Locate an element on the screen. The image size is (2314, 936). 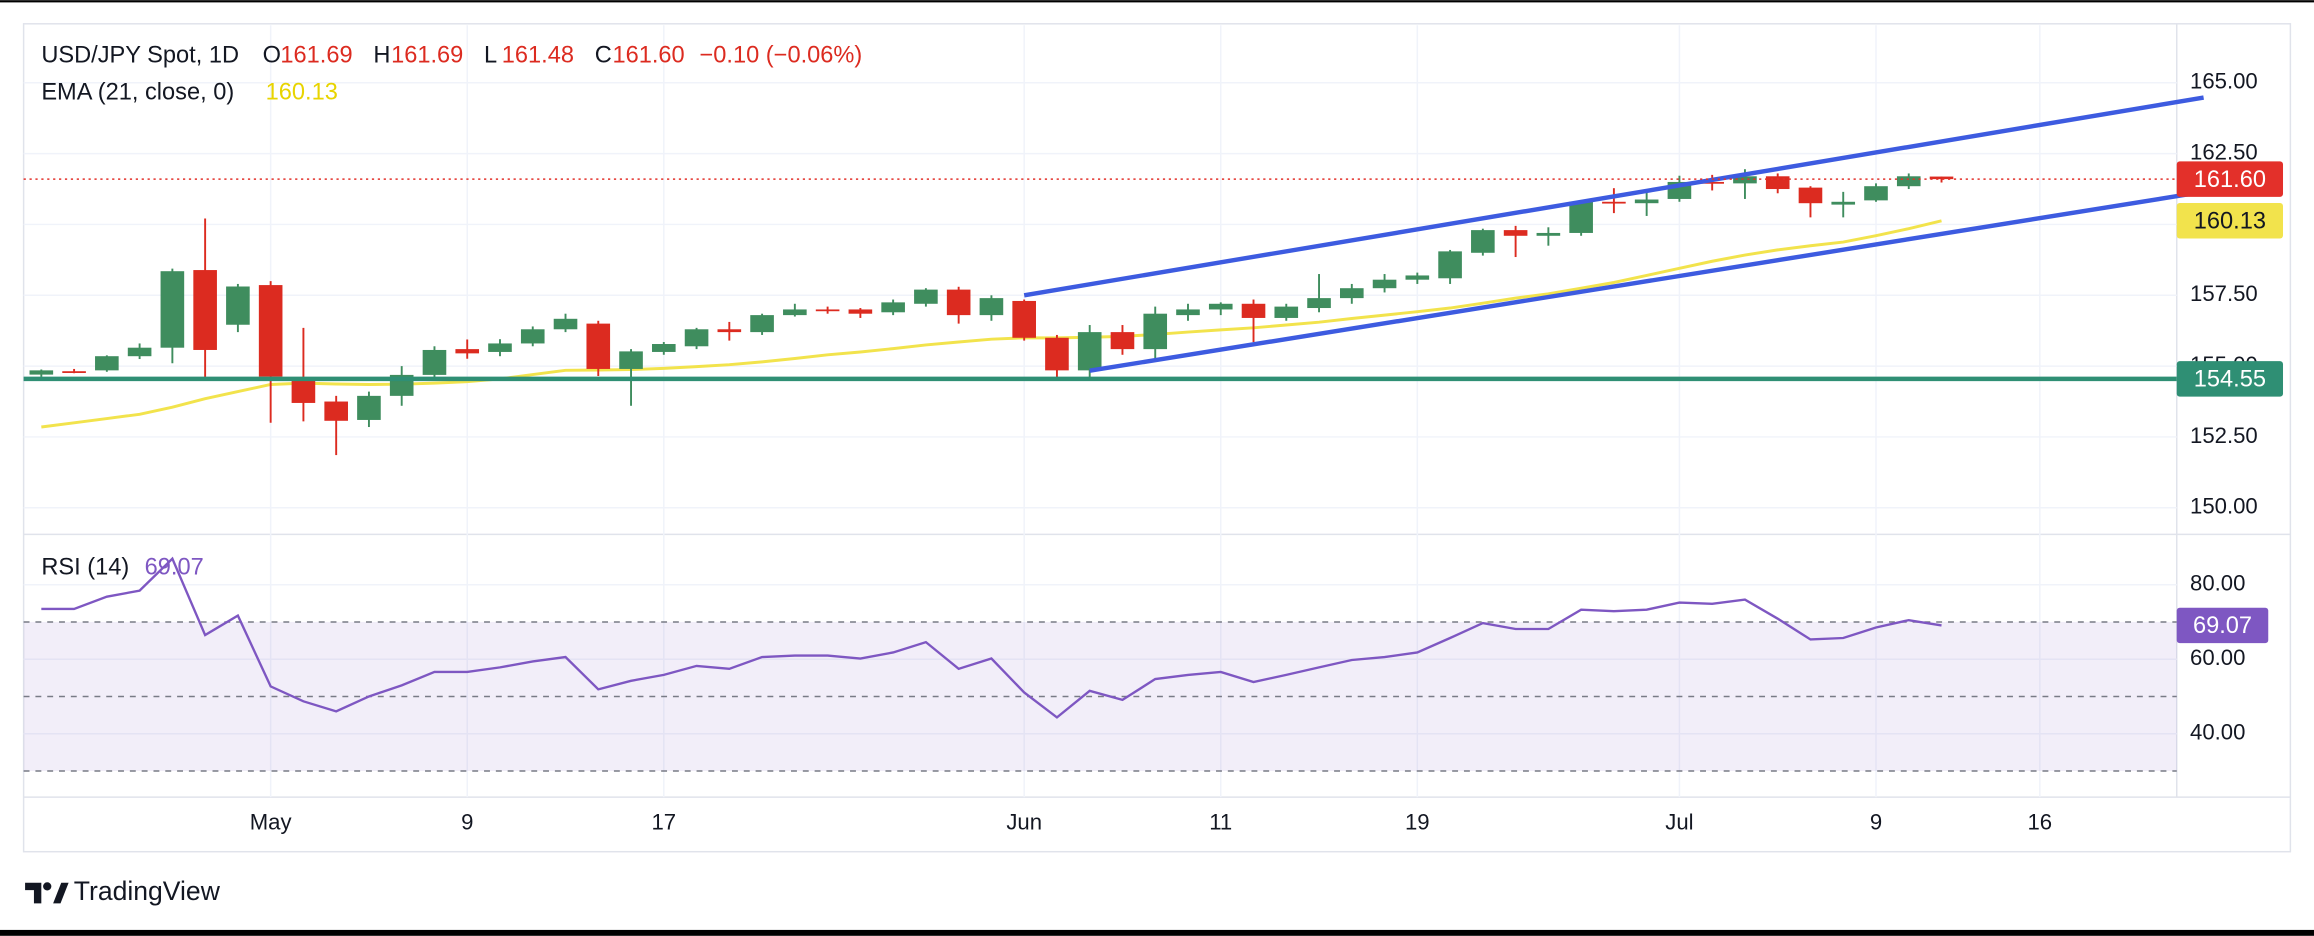
change-value: −0.10 (−0.06%) is located at coordinates (781, 55).